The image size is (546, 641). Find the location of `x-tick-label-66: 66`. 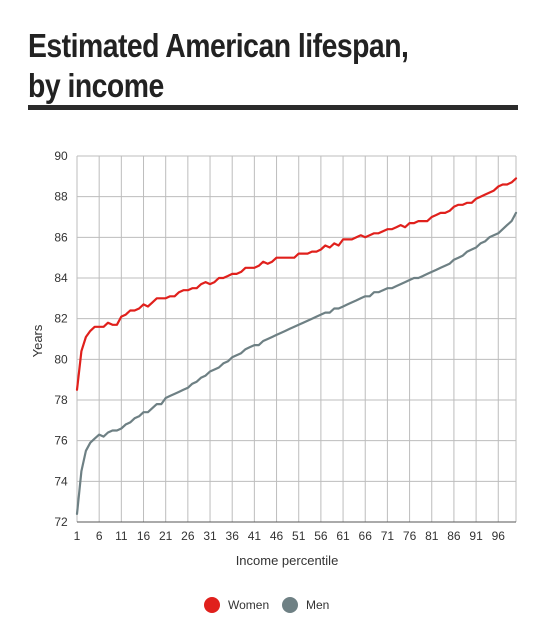

x-tick-label-66: 66 is located at coordinates (366, 536).